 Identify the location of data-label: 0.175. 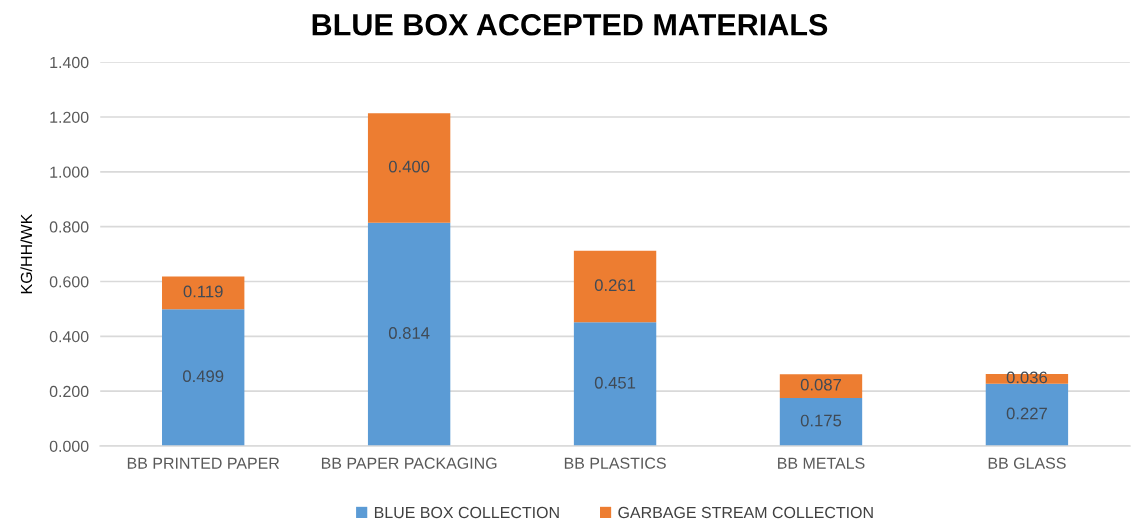
(821, 420).